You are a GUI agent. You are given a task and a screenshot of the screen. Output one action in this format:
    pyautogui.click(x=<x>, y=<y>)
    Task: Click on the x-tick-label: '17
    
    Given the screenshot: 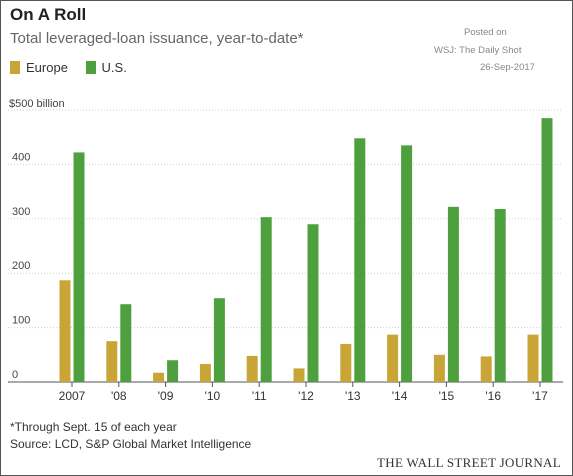 What is the action you would take?
    pyautogui.click(x=540, y=396)
    